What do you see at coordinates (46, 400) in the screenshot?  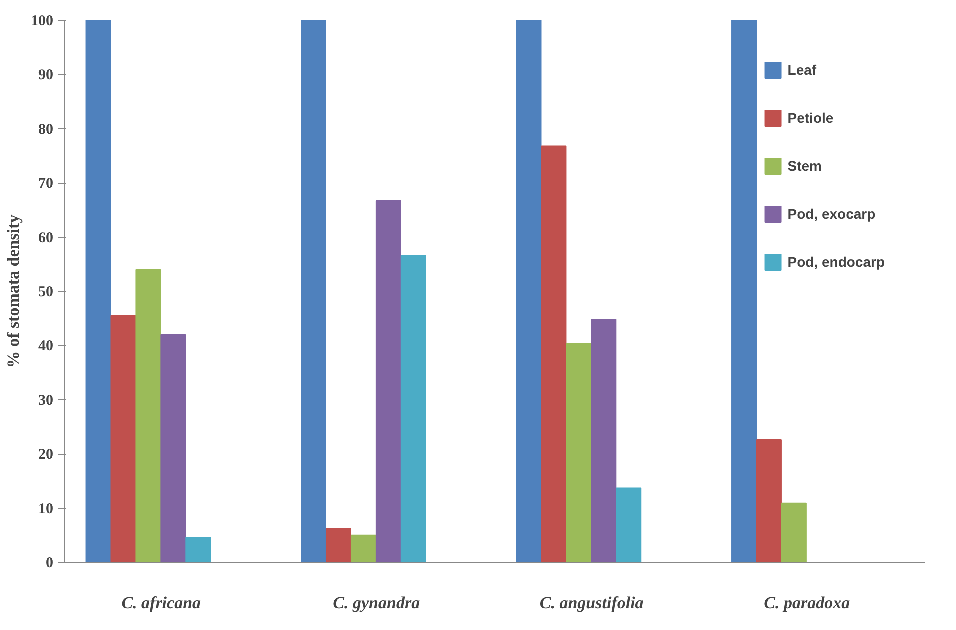 I see `y-tick-label: 30` at bounding box center [46, 400].